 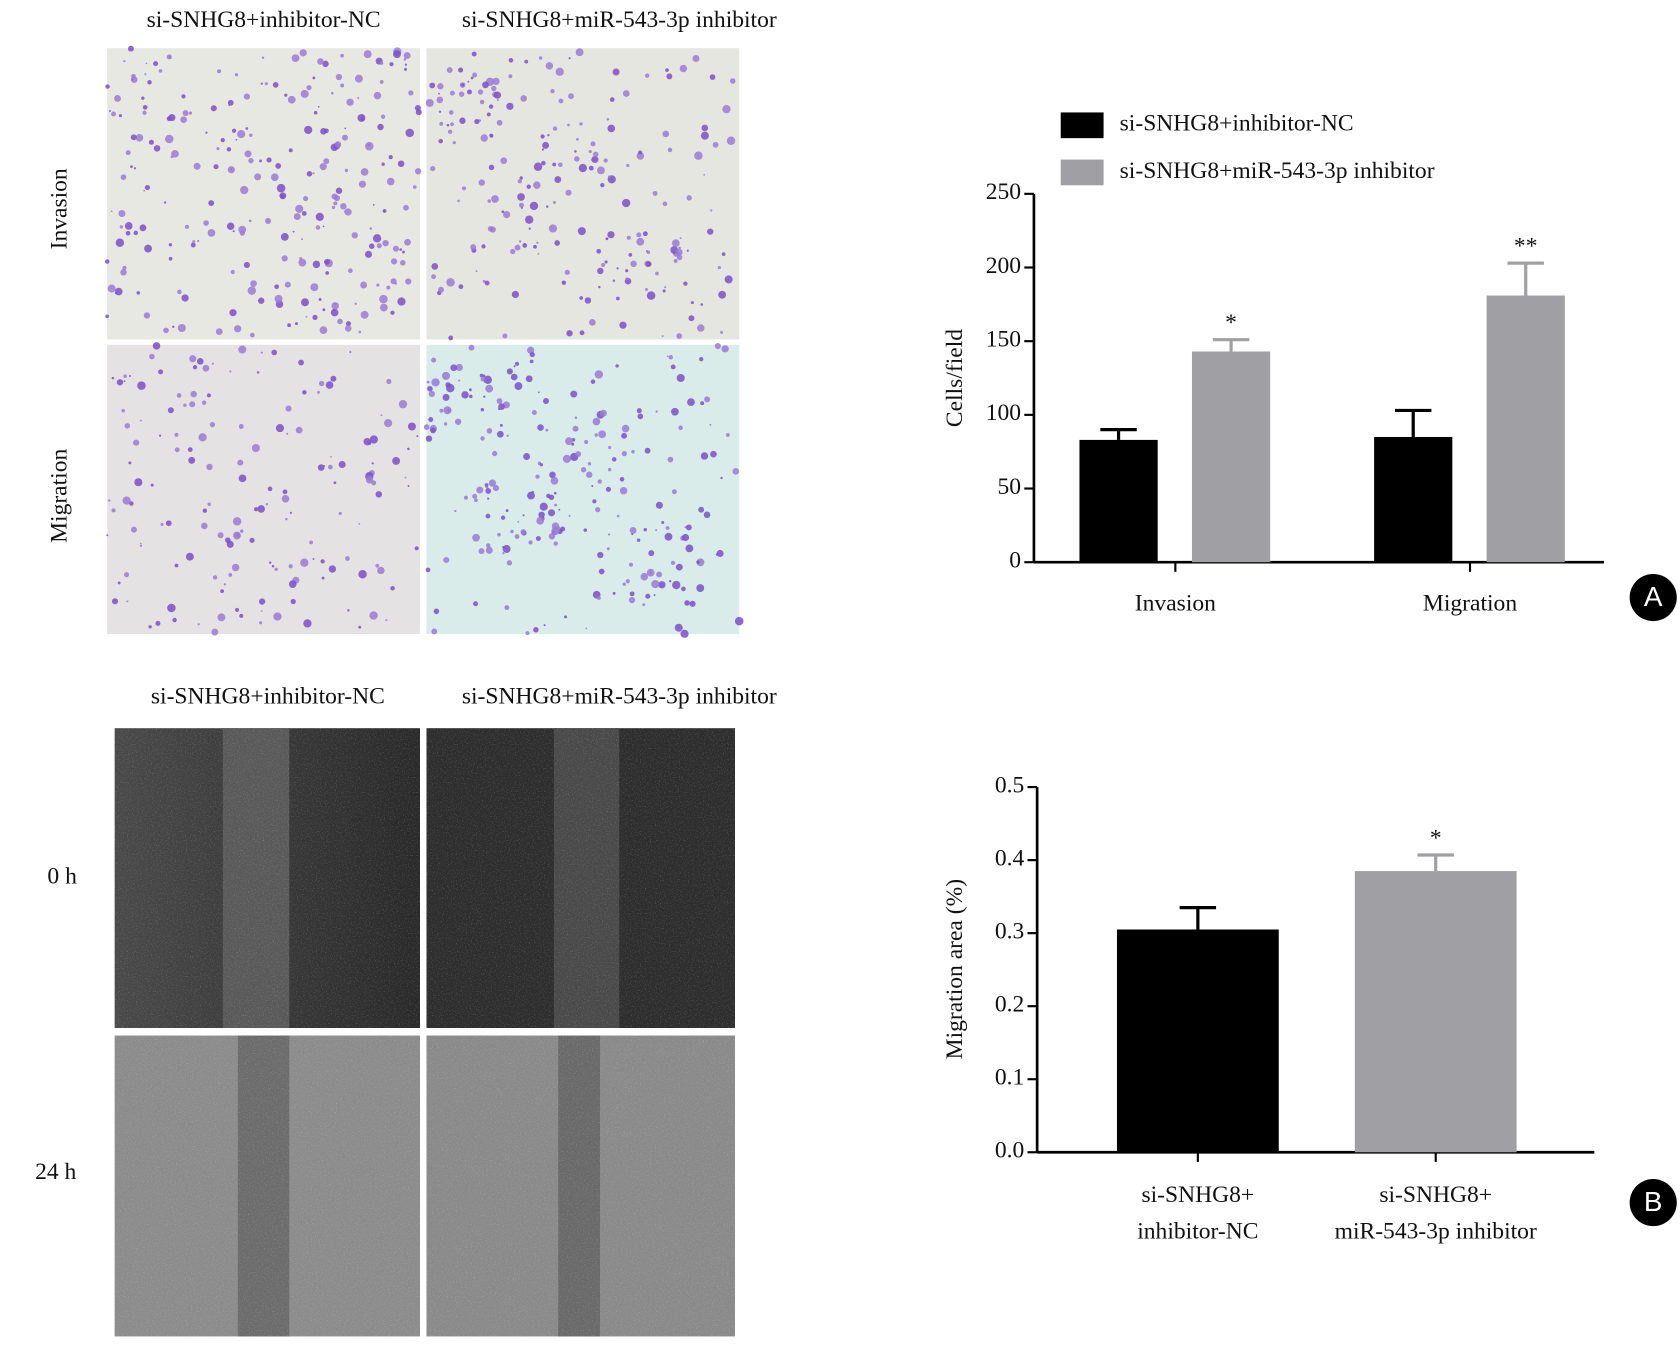 What do you see at coordinates (619, 20) in the screenshot?
I see `column-header: si-SNHG8+miR-543-3p inhibitor` at bounding box center [619, 20].